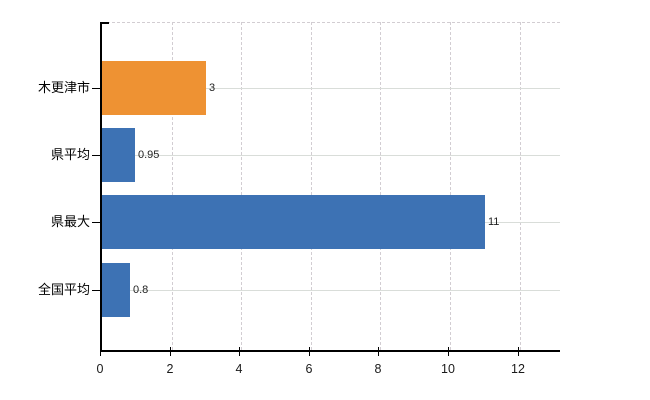  Describe the element at coordinates (63, 87) in the screenshot. I see `y-axis-label-木更津市: 木更津市` at that location.